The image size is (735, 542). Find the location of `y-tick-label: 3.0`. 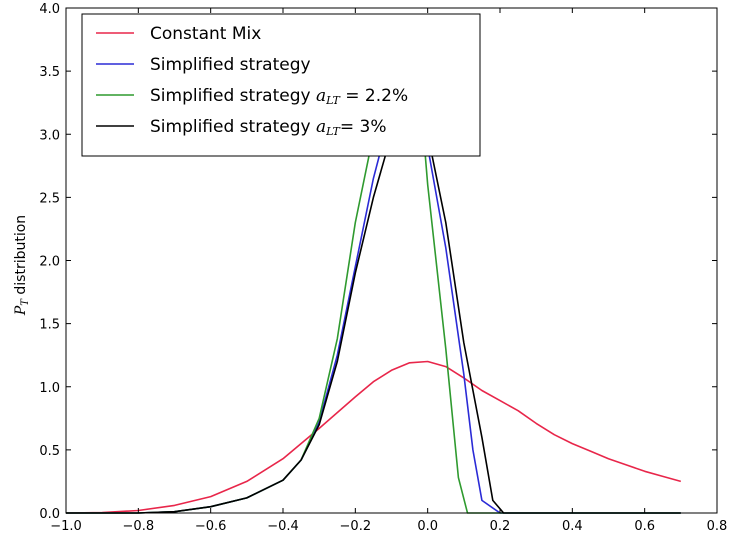

y-tick-label: 3.0 is located at coordinates (49, 135).